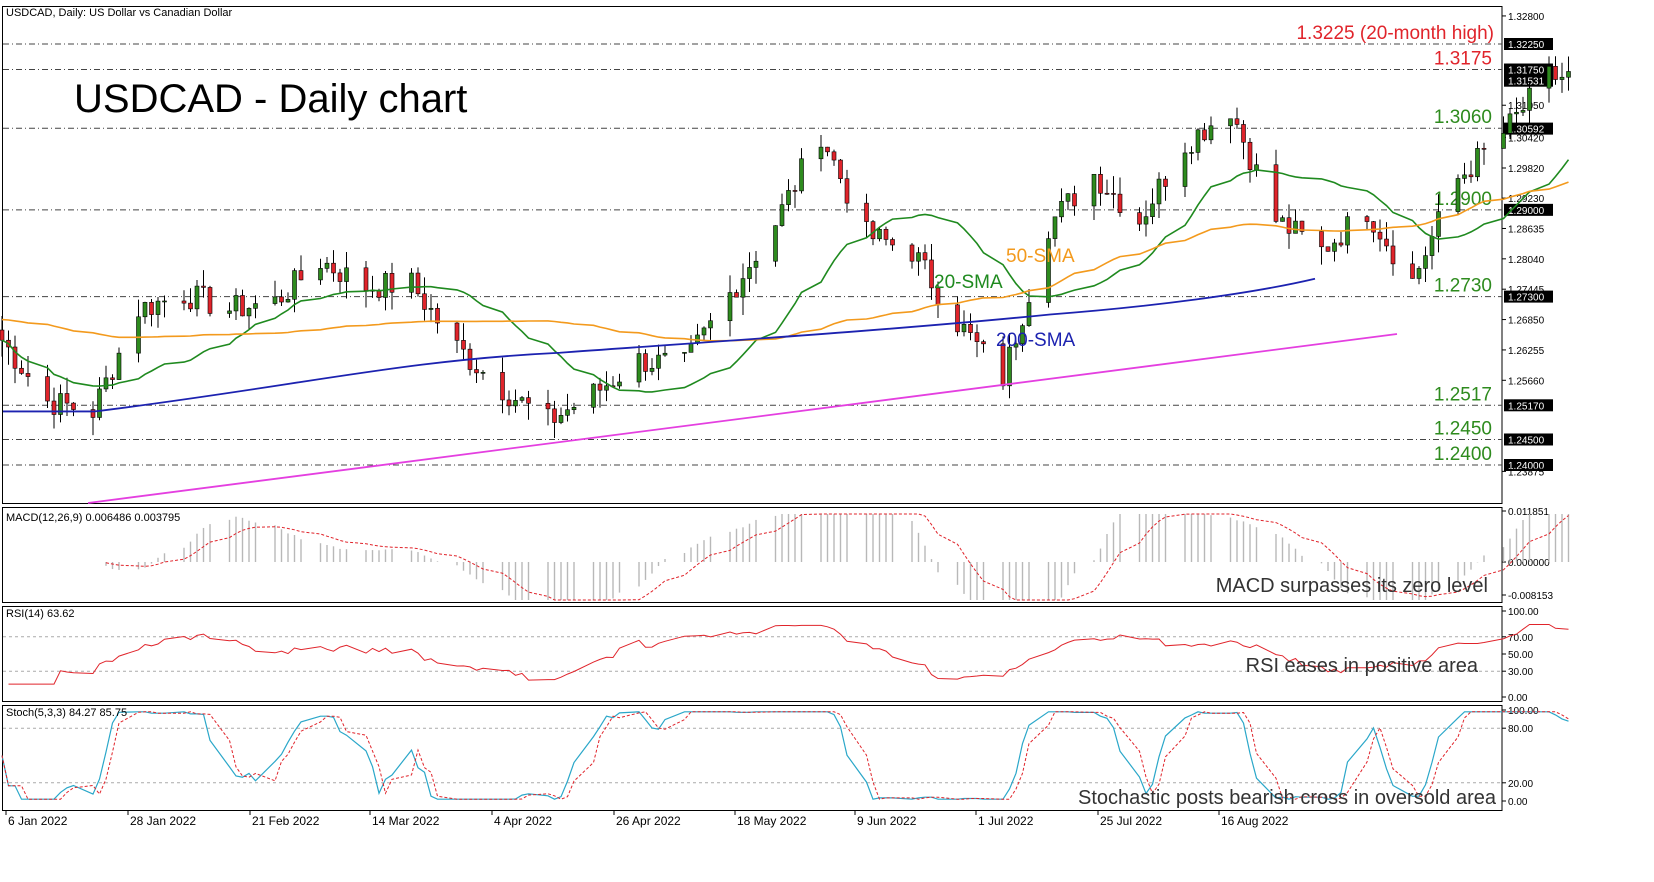 This screenshot has width=1654, height=882. Describe the element at coordinates (1526, 351) in the screenshot. I see `price-tick-label-15: 1.26255` at that location.